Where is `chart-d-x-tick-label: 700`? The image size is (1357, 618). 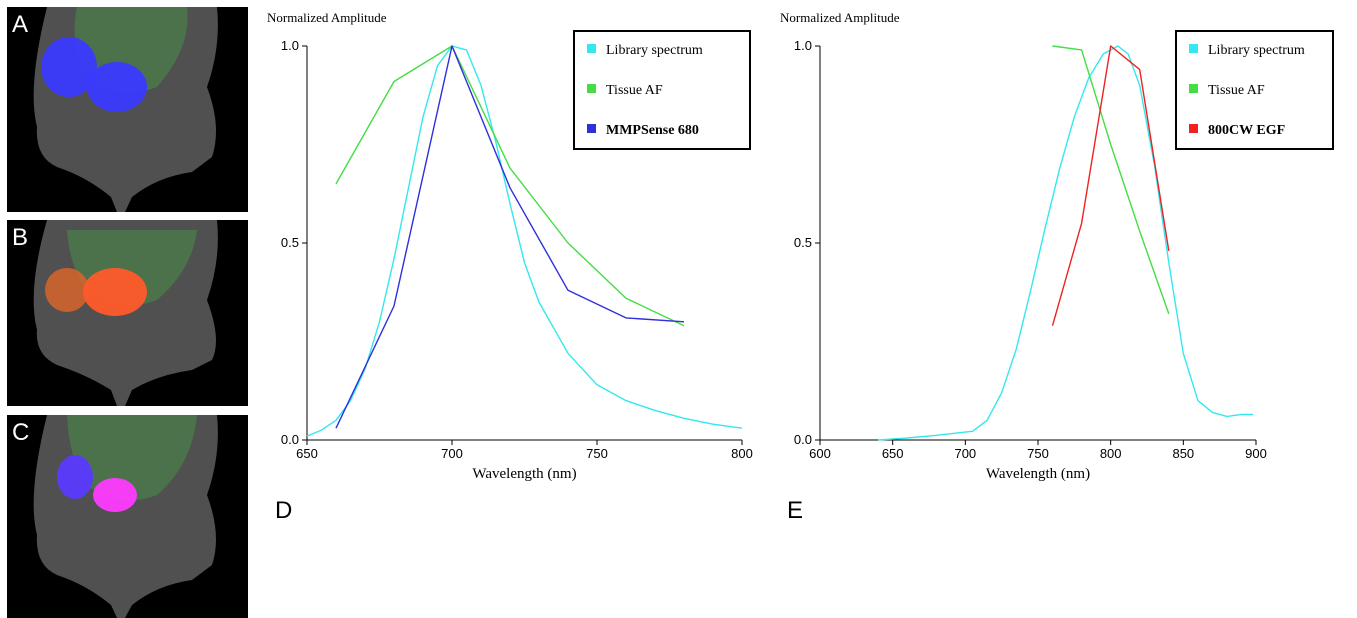 chart-d-x-tick-label: 700 is located at coordinates (452, 453).